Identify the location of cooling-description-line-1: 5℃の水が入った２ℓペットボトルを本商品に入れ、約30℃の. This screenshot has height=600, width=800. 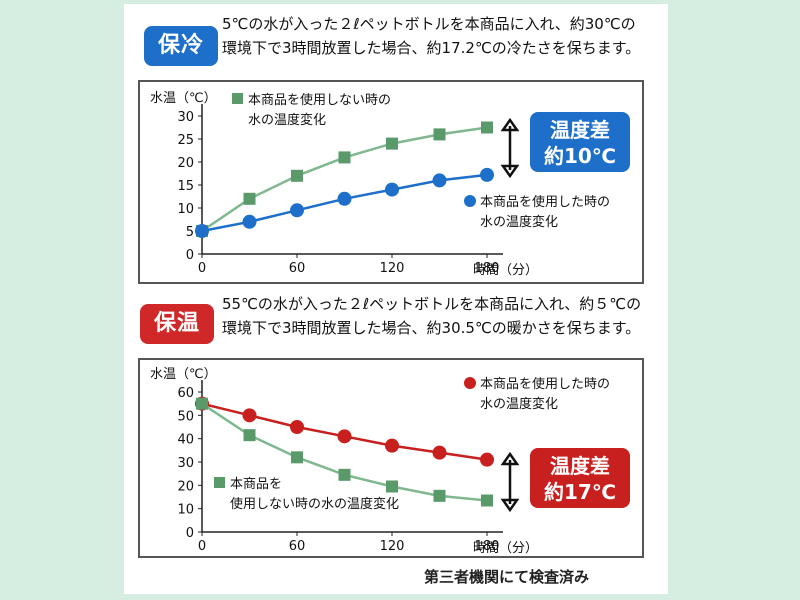
(429, 24).